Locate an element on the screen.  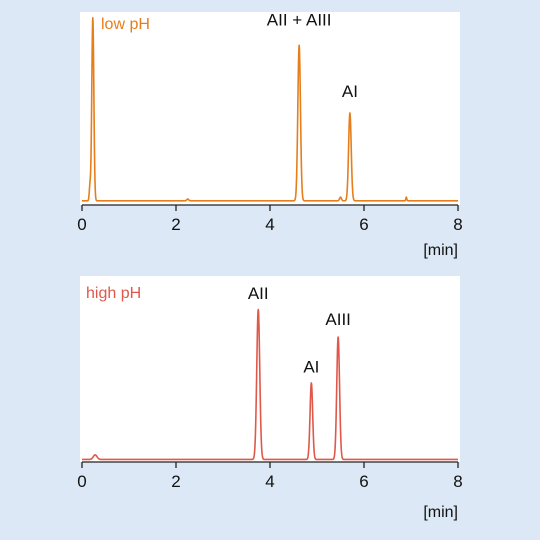
condition-label: high pH is located at coordinates (113, 293).